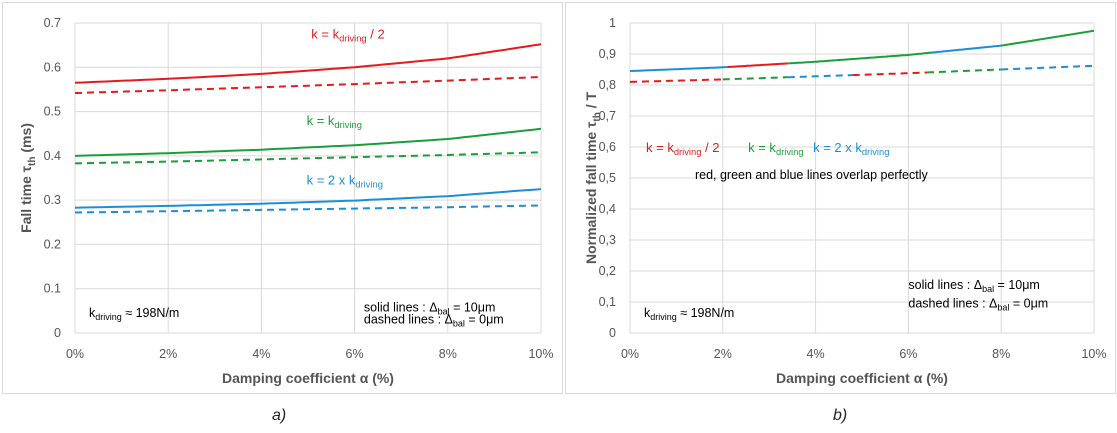 The image size is (1117, 433). What do you see at coordinates (325, 34) in the screenshot?
I see `series-label-0-main: k = k` at bounding box center [325, 34].